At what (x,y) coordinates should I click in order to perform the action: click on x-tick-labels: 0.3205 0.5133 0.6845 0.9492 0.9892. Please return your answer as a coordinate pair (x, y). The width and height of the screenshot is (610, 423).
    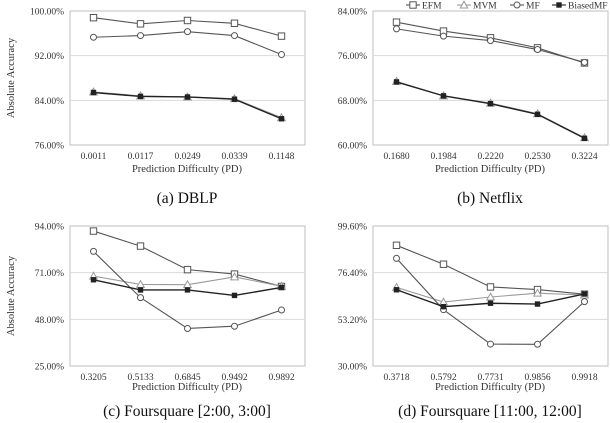
    Looking at the image, I should click on (187, 378).